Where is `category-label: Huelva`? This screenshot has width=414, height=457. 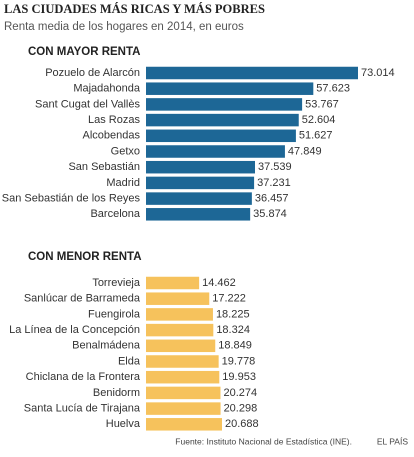 category-label: Huelva is located at coordinates (123, 424).